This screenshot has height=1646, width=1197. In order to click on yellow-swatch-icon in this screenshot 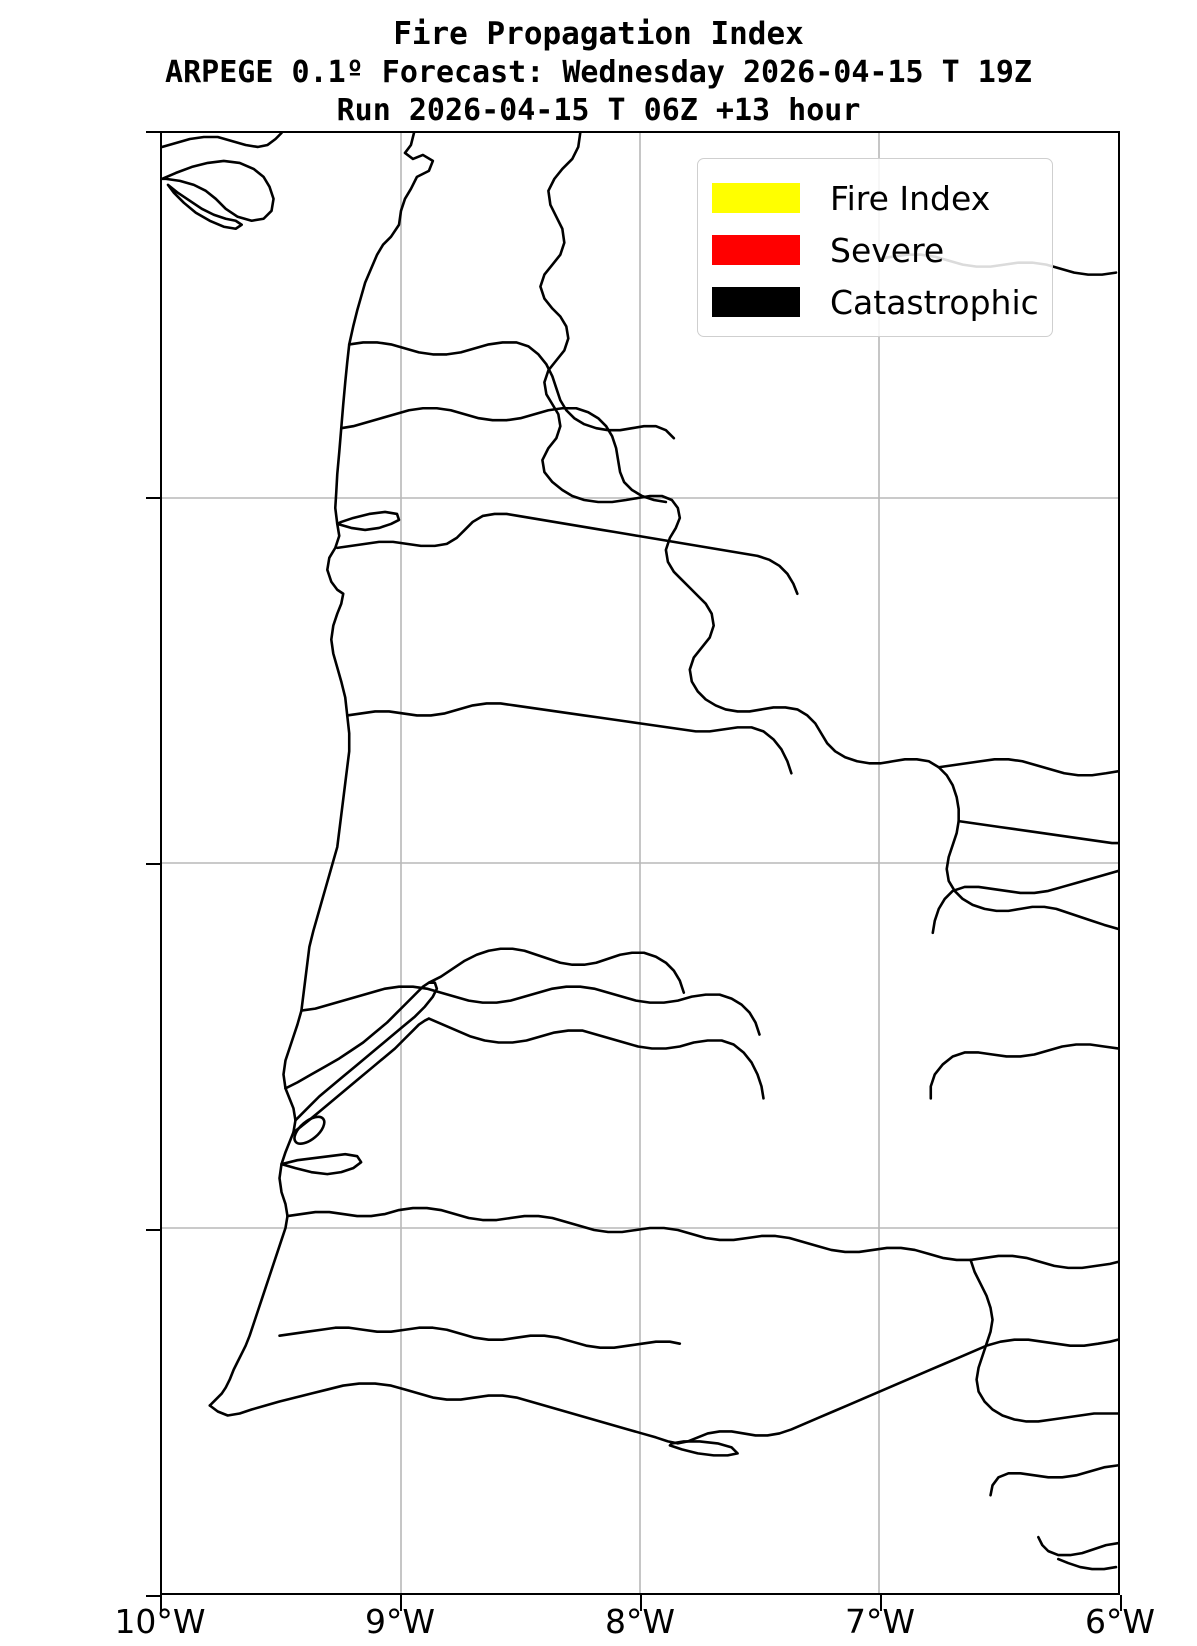, I will do `click(756, 198)`.